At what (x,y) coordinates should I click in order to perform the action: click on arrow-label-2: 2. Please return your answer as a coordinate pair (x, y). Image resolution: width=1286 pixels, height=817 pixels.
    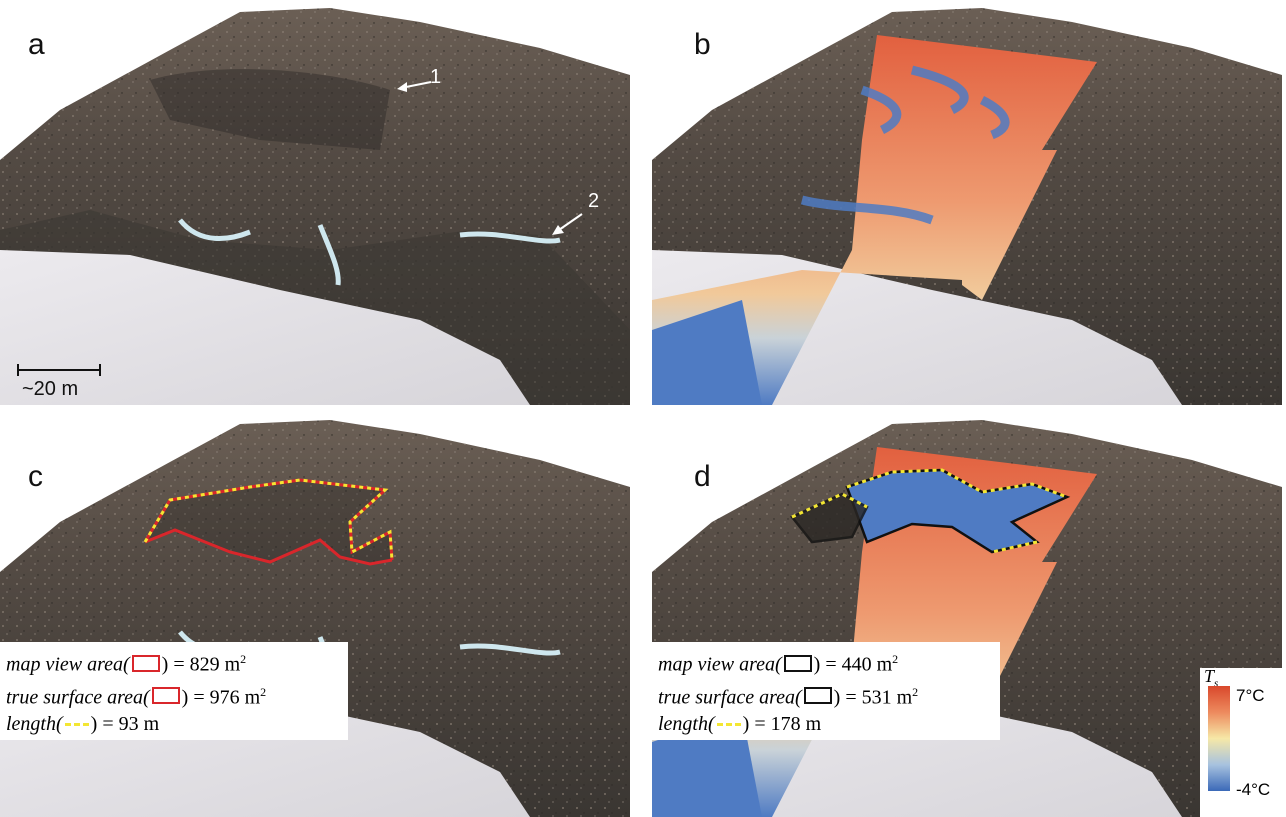
    Looking at the image, I should click on (594, 201).